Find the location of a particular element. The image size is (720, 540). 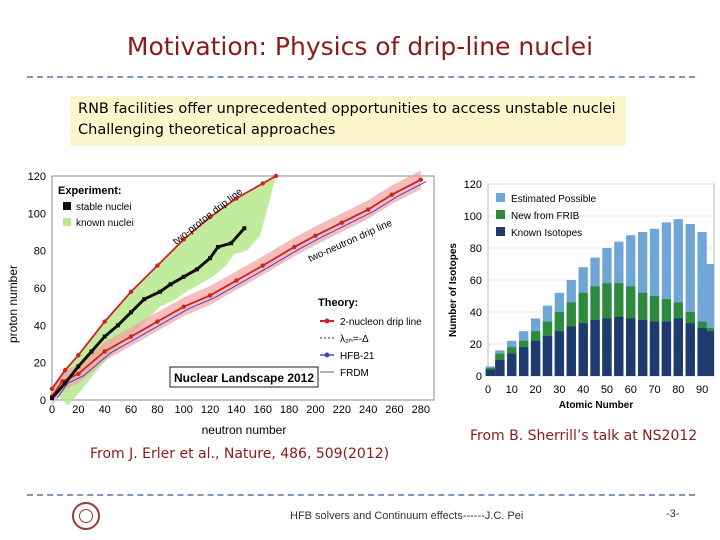

bottom-divider is located at coordinates (361, 495).